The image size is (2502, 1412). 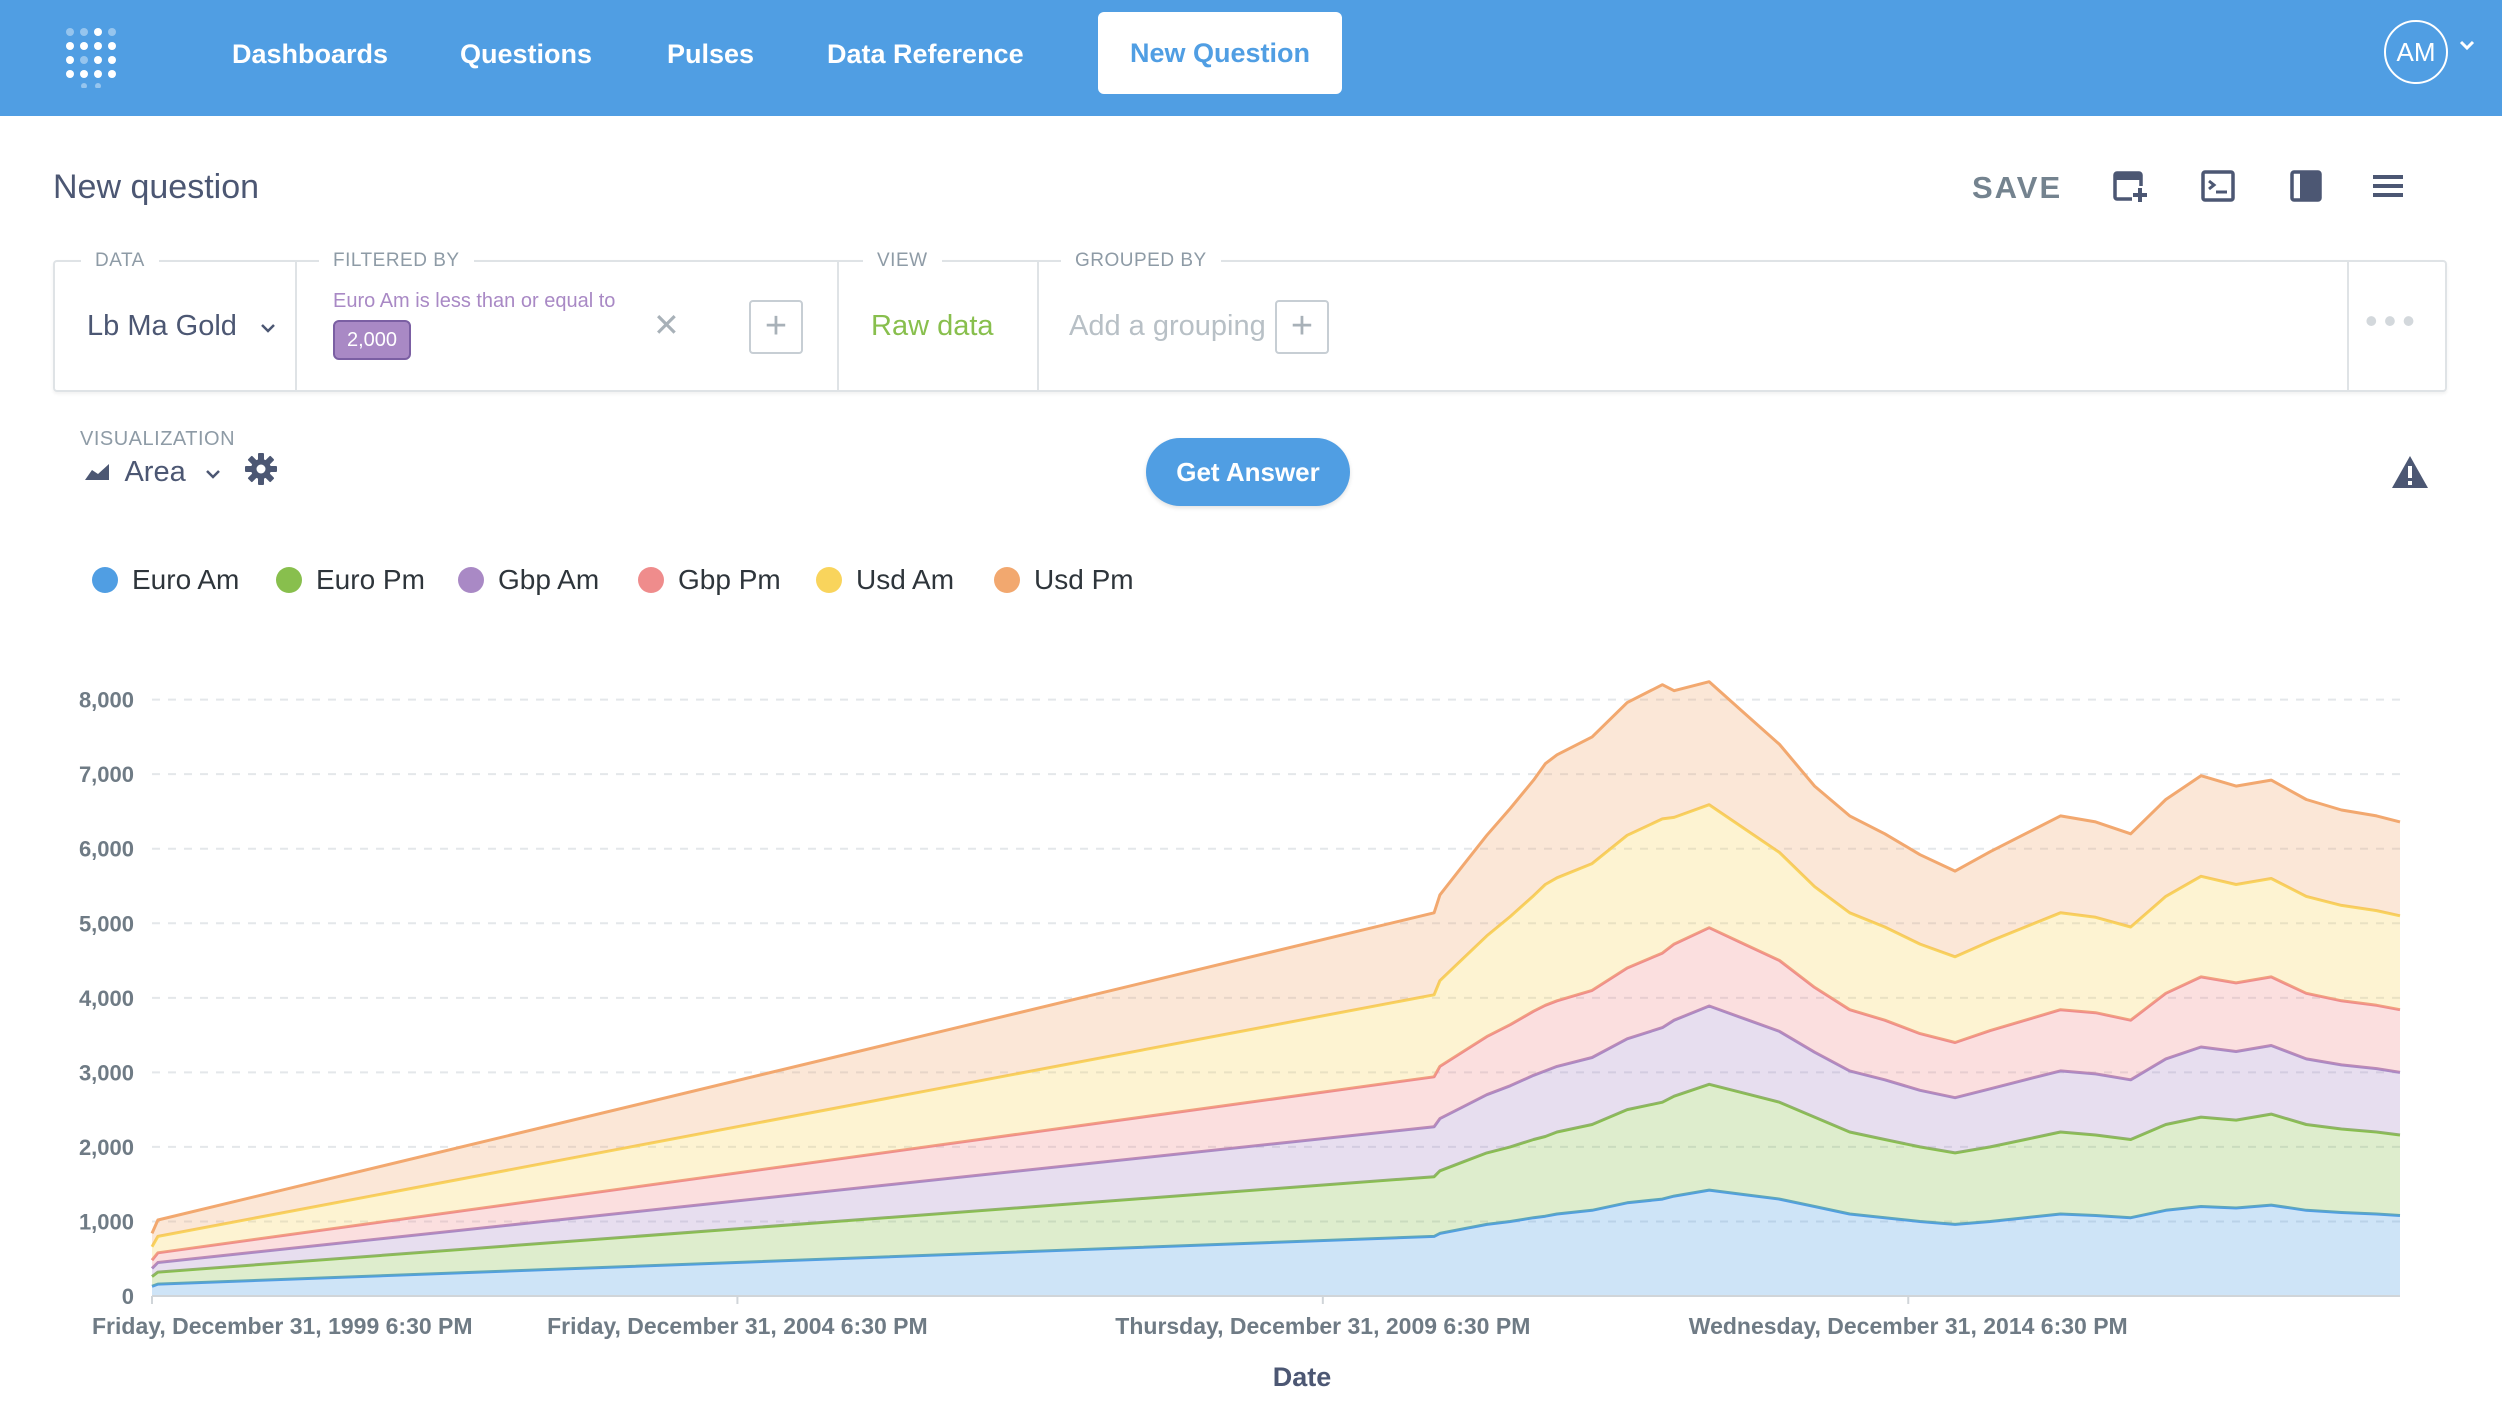 What do you see at coordinates (549, 579) in the screenshot?
I see `legend-label: Gbp Am` at bounding box center [549, 579].